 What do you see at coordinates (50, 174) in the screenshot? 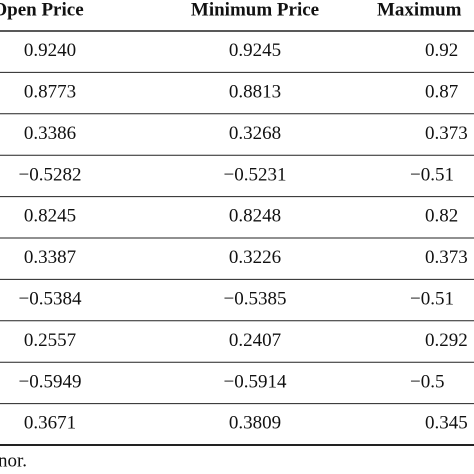
I see `cell: −0.5282` at bounding box center [50, 174].